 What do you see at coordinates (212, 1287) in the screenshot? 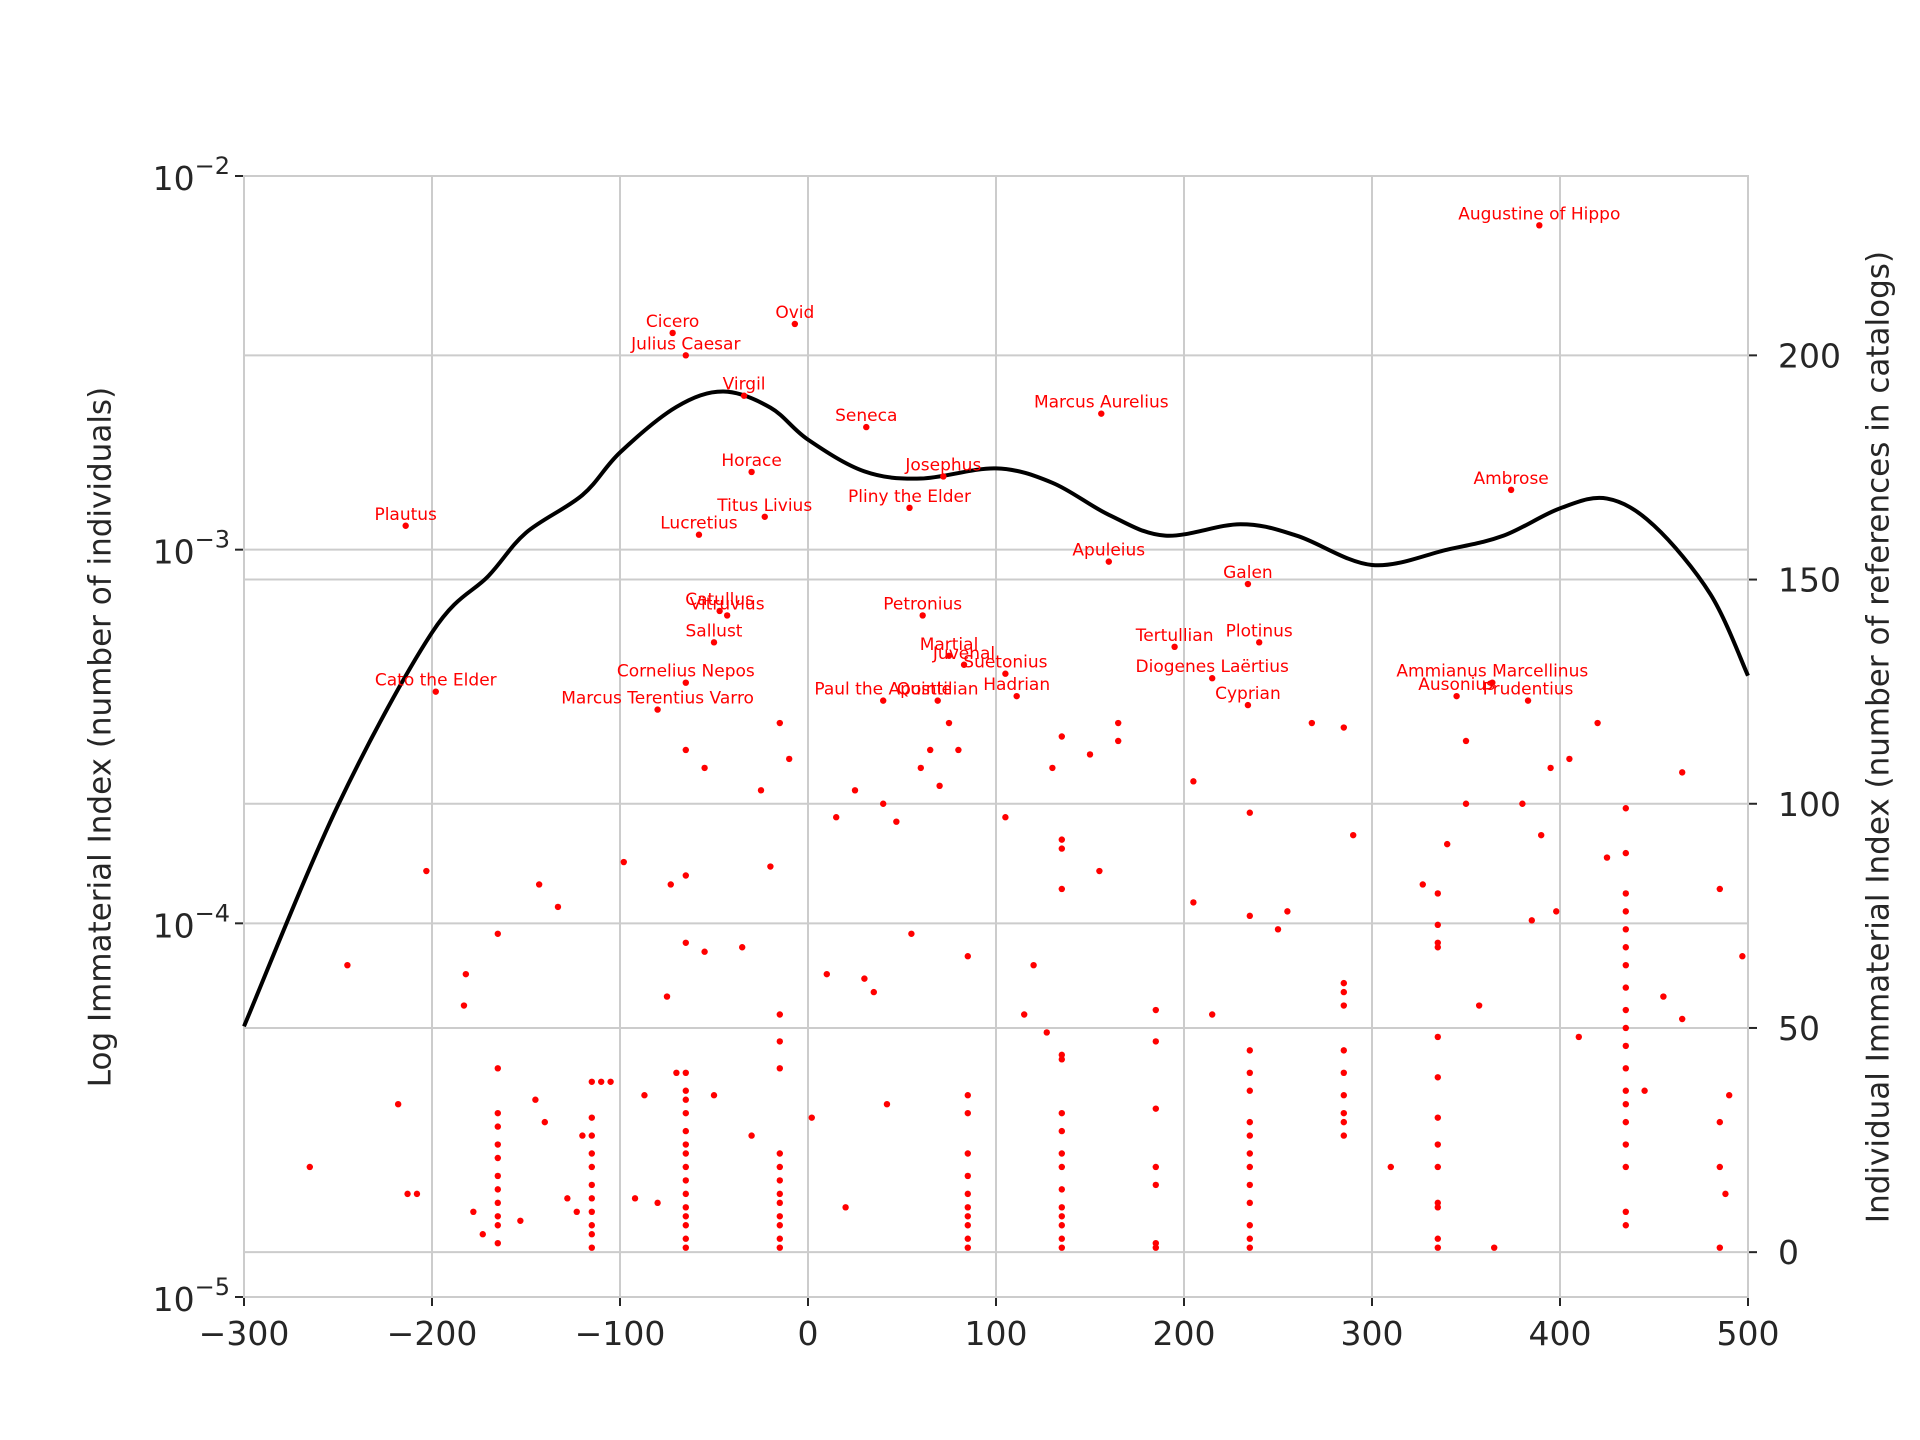
I see `y-tick-exponent: −5` at bounding box center [212, 1287].